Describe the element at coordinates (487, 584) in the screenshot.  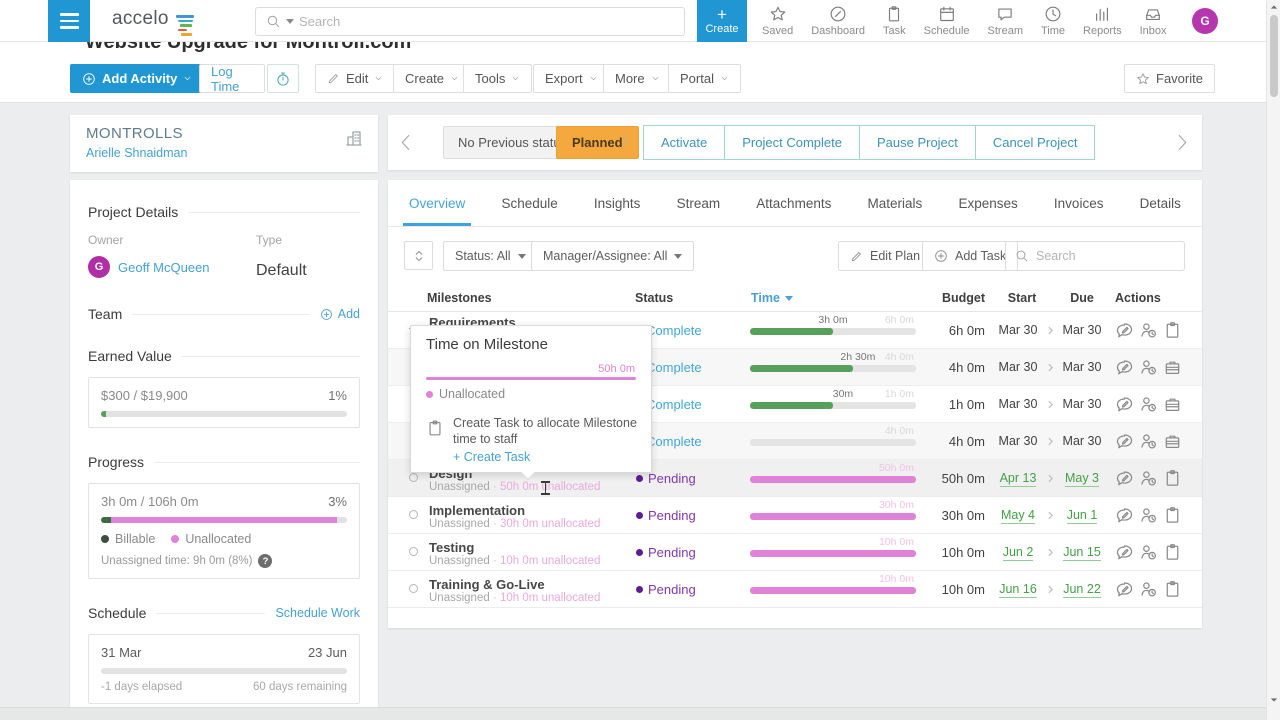
I see `milestone-name: Training & Go-Live` at that location.